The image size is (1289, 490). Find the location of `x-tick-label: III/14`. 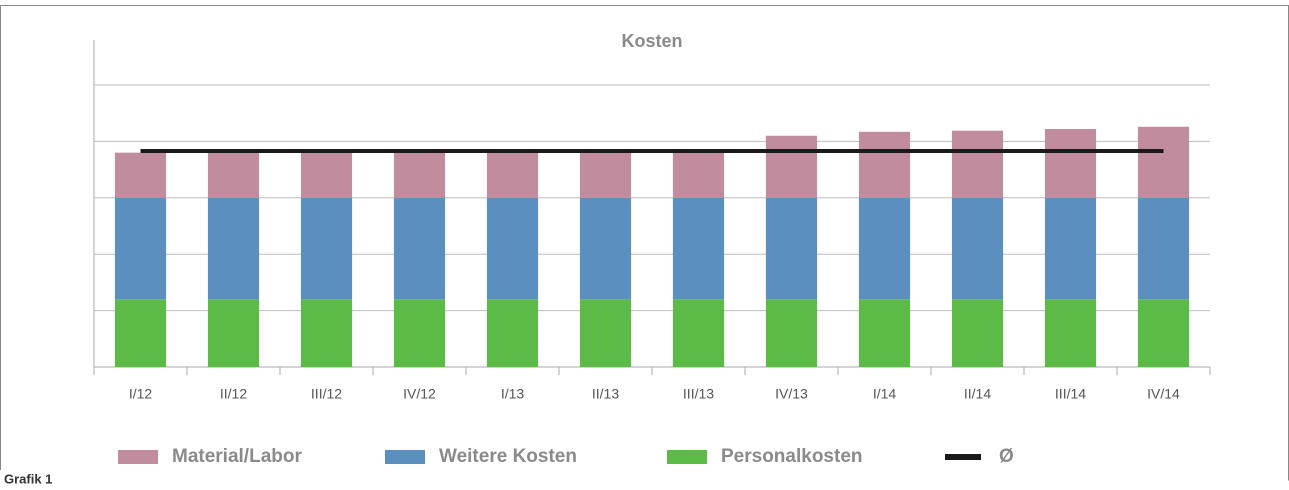

x-tick-label: III/14 is located at coordinates (1070, 394).